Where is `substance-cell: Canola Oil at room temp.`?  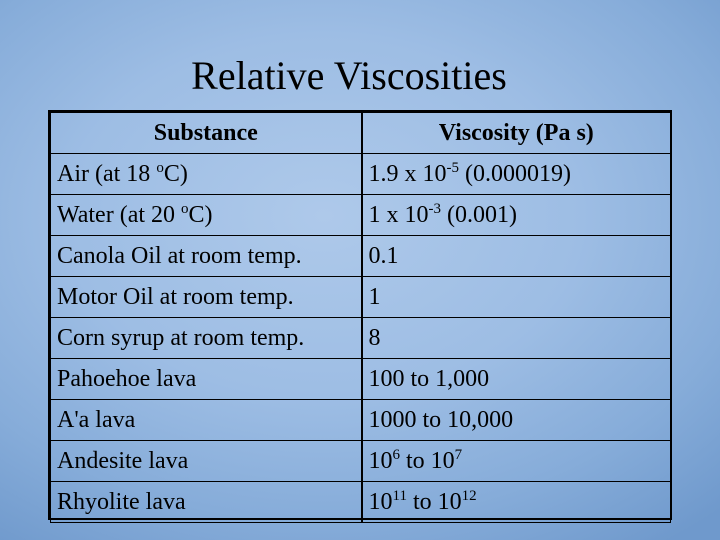 substance-cell: Canola Oil at room temp. is located at coordinates (206, 256).